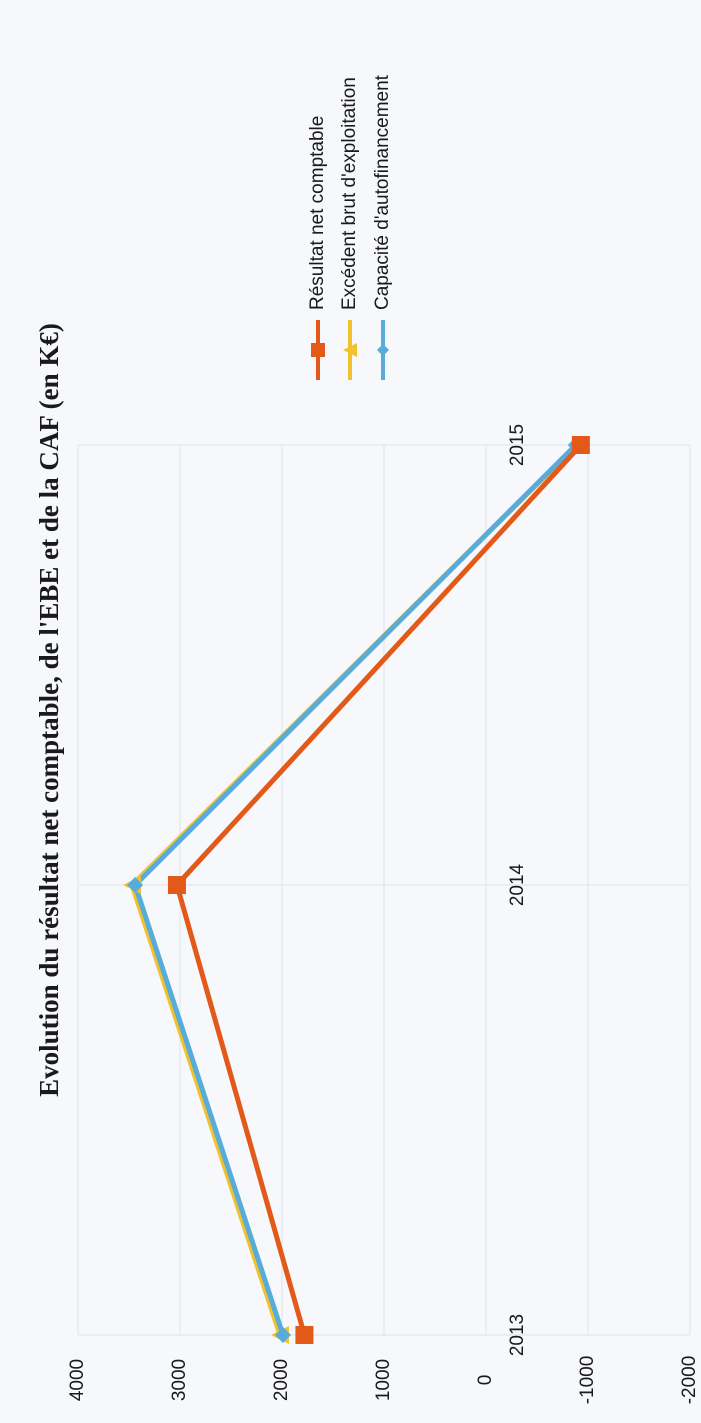 This screenshot has height=1423, width=701. Describe the element at coordinates (517, 1335) in the screenshot. I see `x-axis-category-label: 2013` at that location.